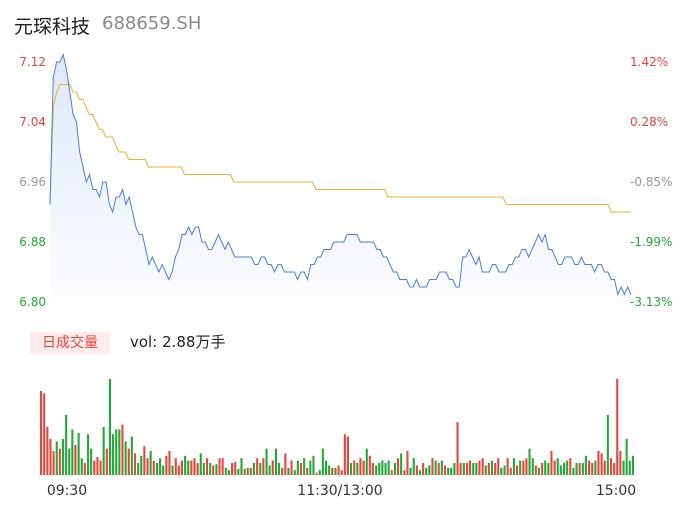 The width and height of the screenshot is (686, 524). What do you see at coordinates (616, 491) in the screenshot?
I see `time-tick-label: 15:00` at bounding box center [616, 491].